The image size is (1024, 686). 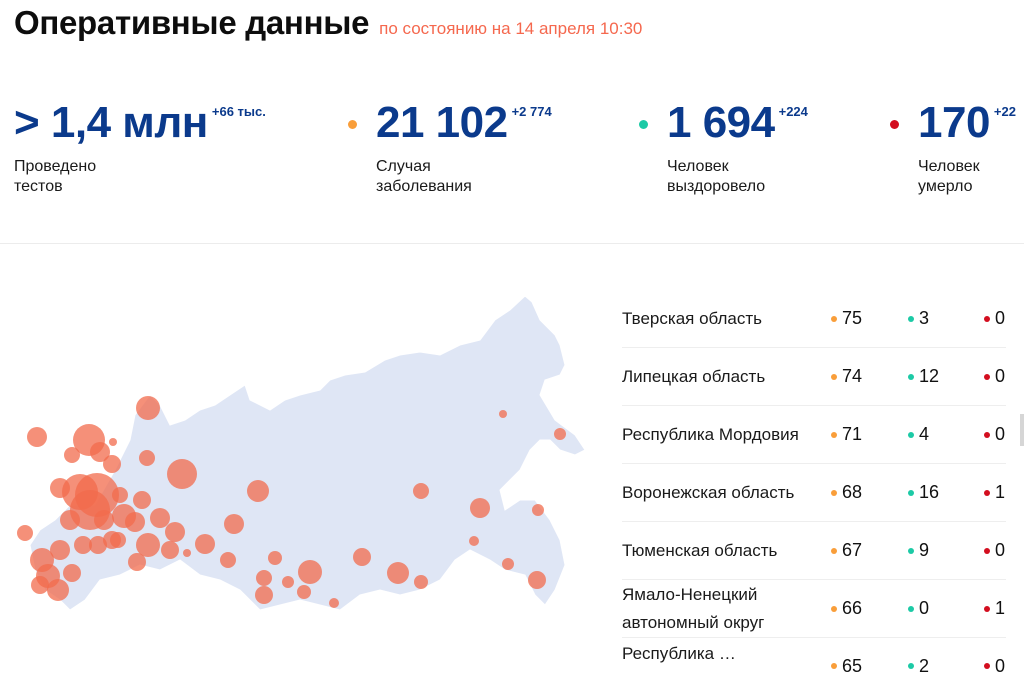 I want to click on cases-count: 71, so click(x=852, y=434).